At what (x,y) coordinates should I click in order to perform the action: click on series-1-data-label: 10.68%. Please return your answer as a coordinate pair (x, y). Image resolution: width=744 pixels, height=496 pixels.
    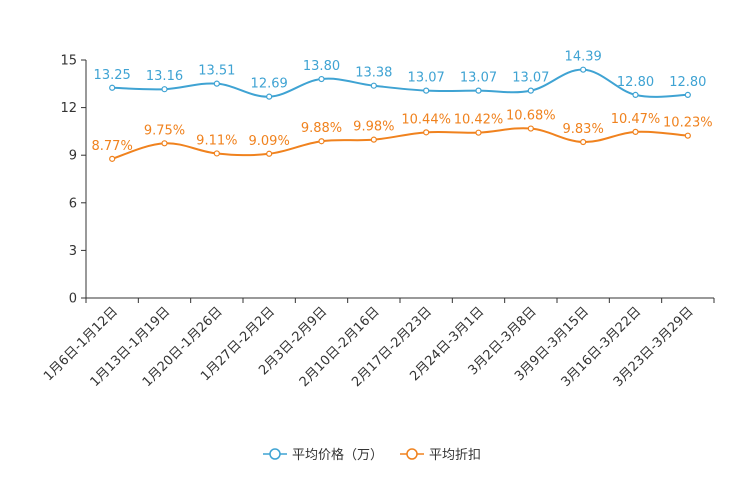
    Looking at the image, I should click on (531, 116).